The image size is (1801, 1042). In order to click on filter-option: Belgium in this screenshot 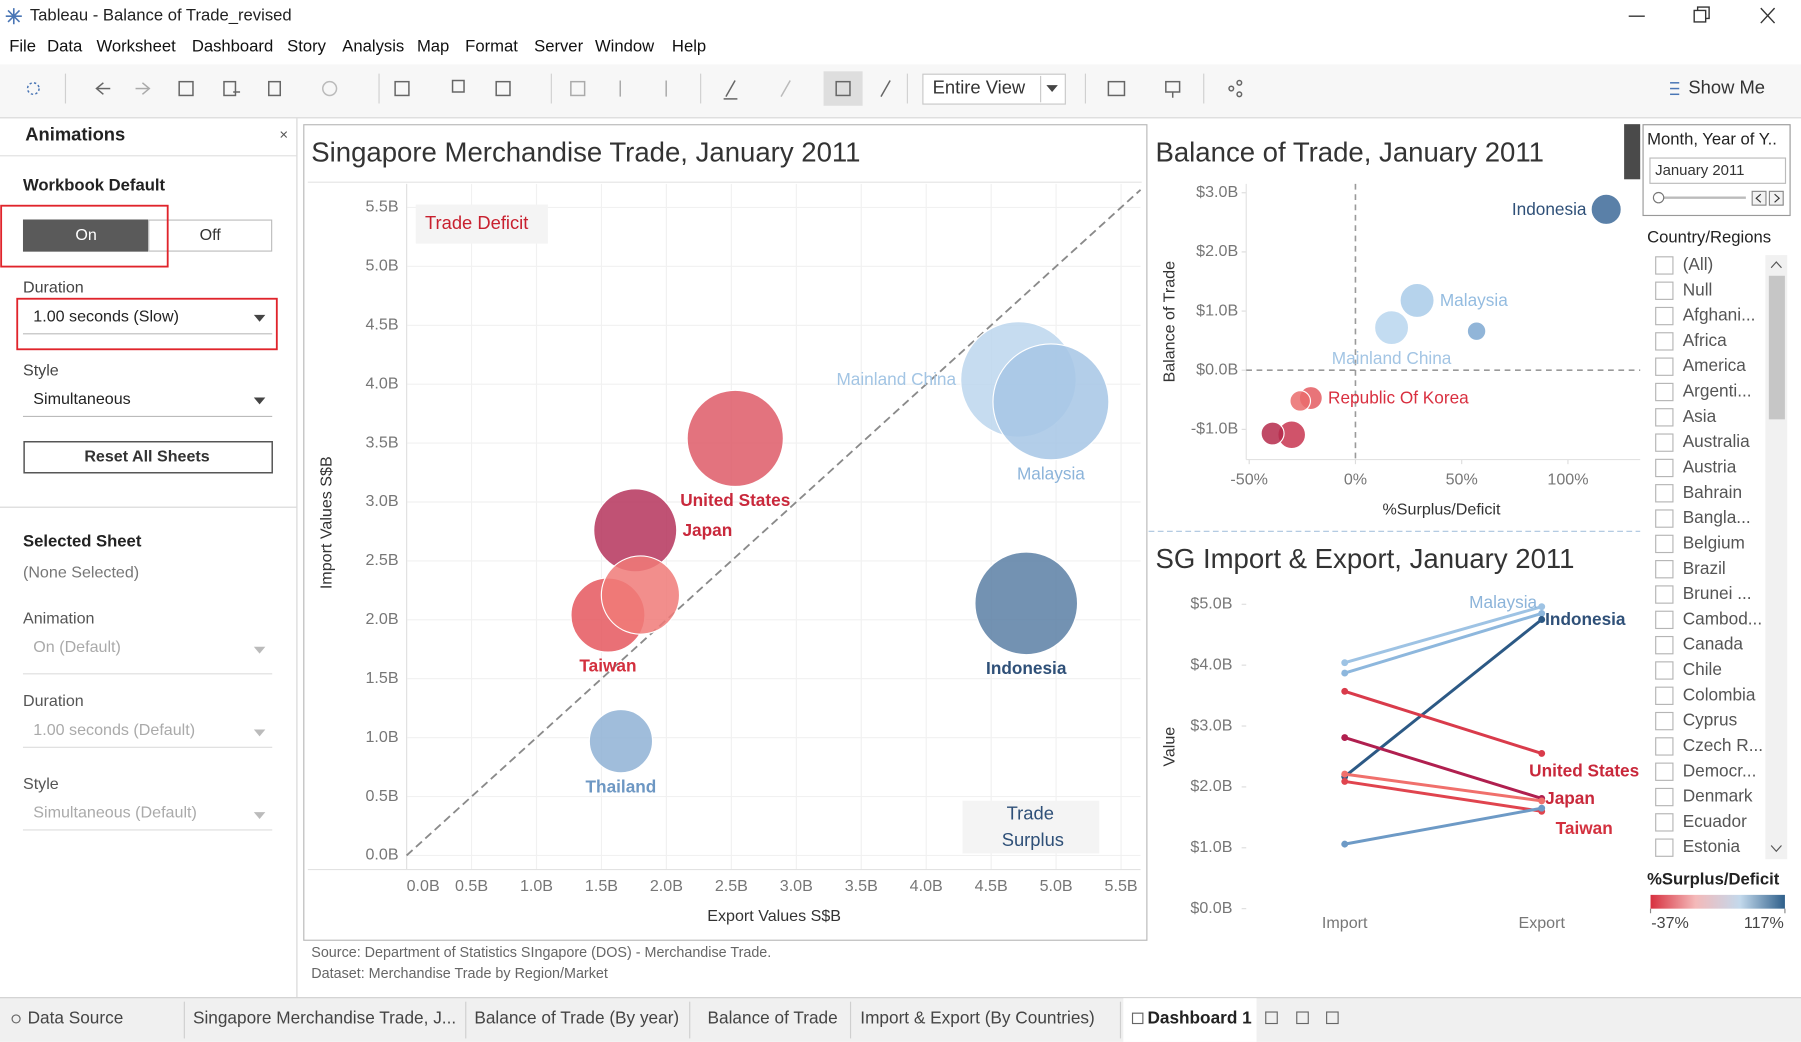, I will do `click(1714, 542)`.